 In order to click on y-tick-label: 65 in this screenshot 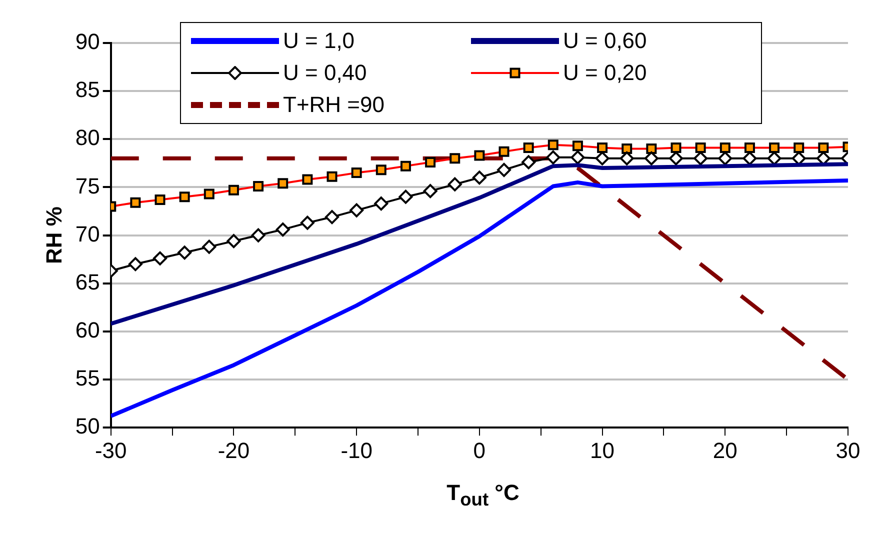, I will do `click(87, 281)`.